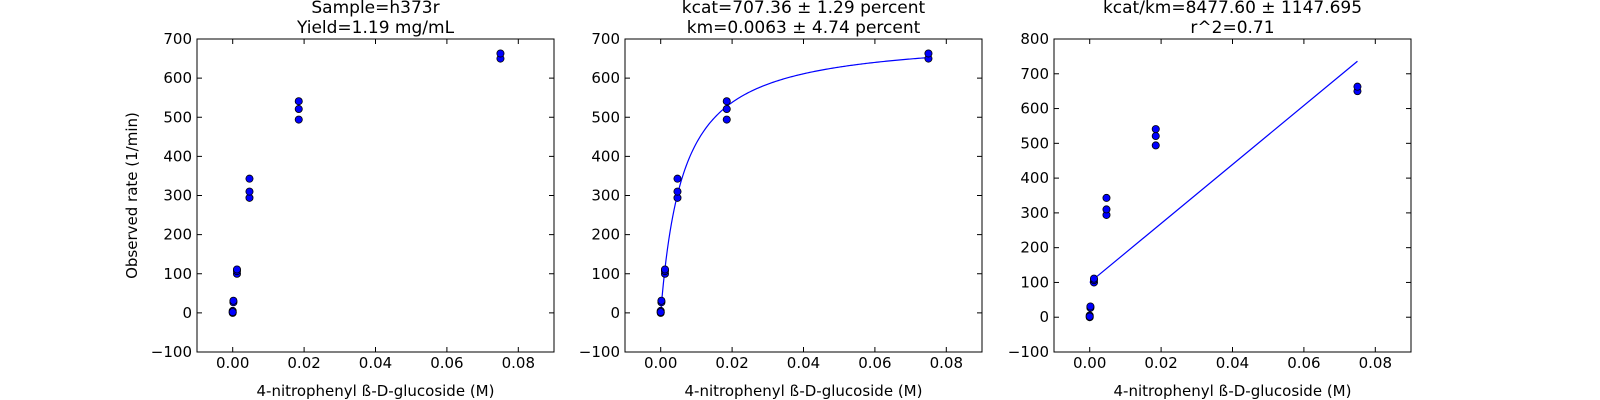 The width and height of the screenshot is (1600, 400). I want to click on chart-title-line-2: r^2=0.71, so click(1232, 28).